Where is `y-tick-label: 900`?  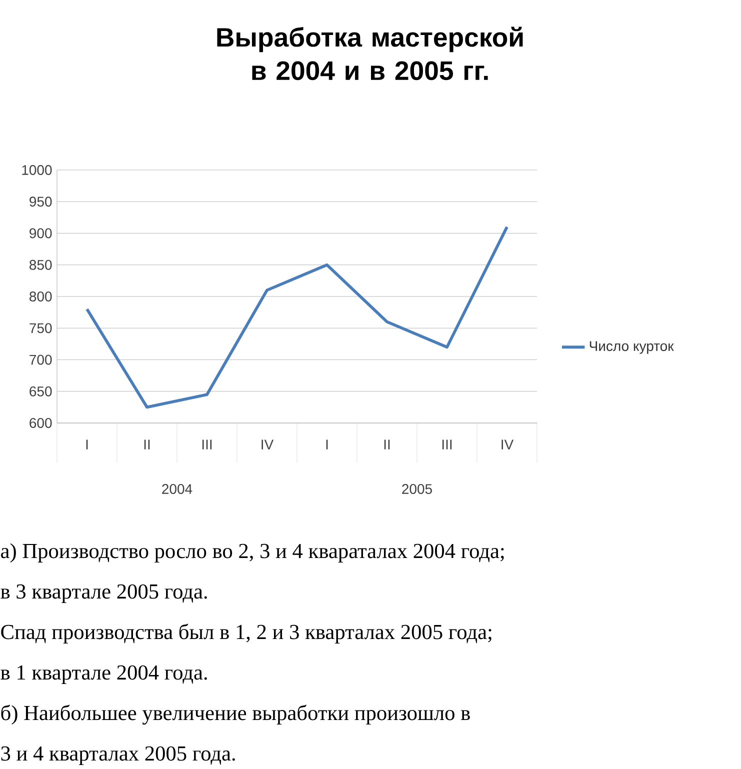
y-tick-label: 900 is located at coordinates (41, 233).